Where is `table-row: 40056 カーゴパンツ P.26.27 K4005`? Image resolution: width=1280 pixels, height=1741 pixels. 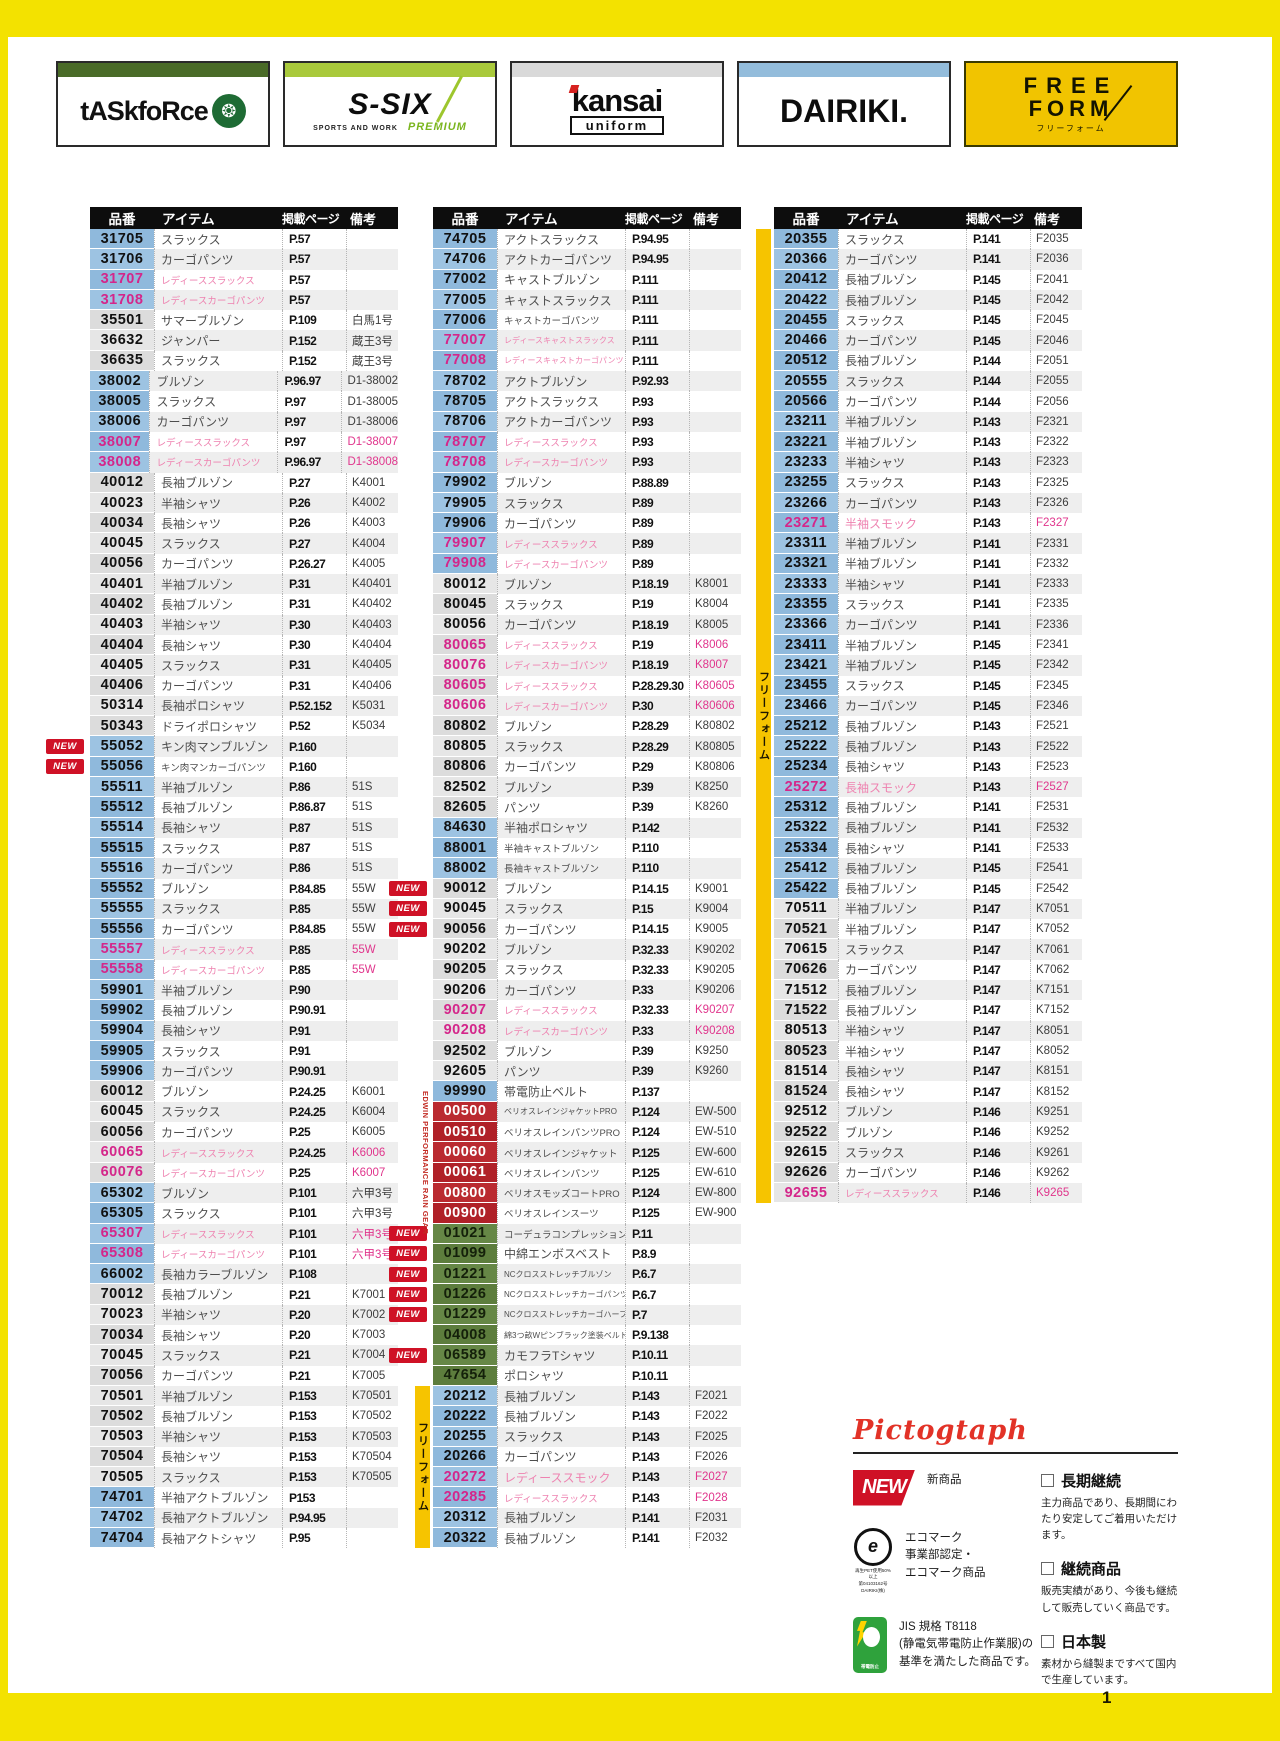
table-row: 40056 カーゴパンツ P.26.27 K4005 is located at coordinates (244, 564).